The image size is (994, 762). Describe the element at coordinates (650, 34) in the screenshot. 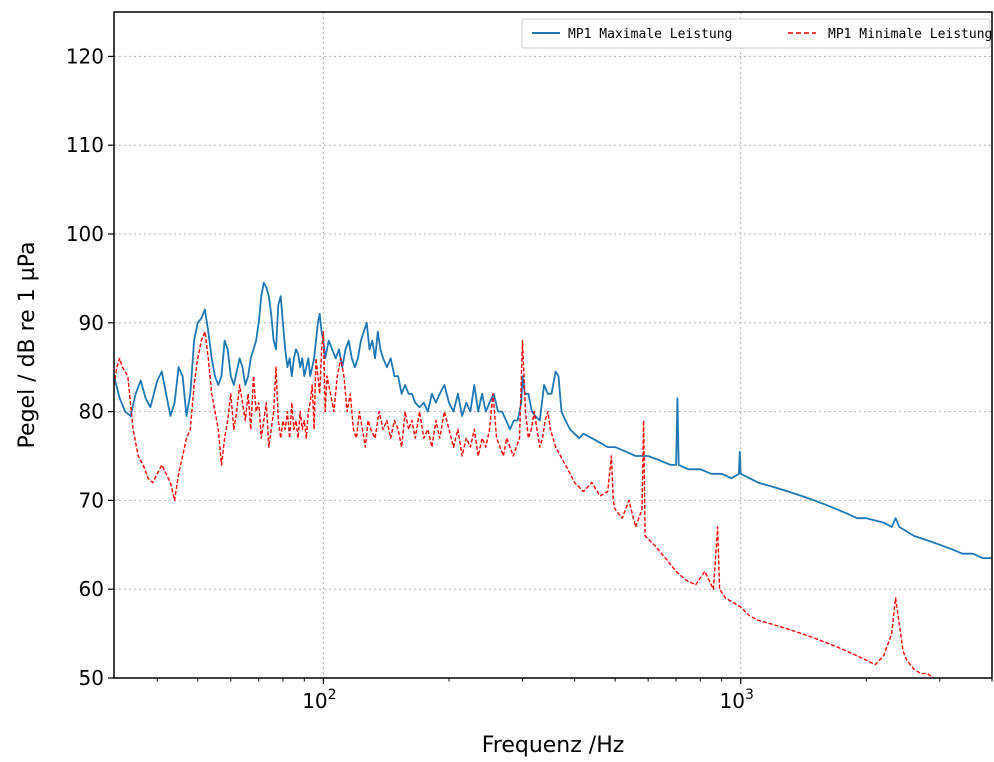

I see `legend-label-max: MP1 Maximale Leistung` at that location.